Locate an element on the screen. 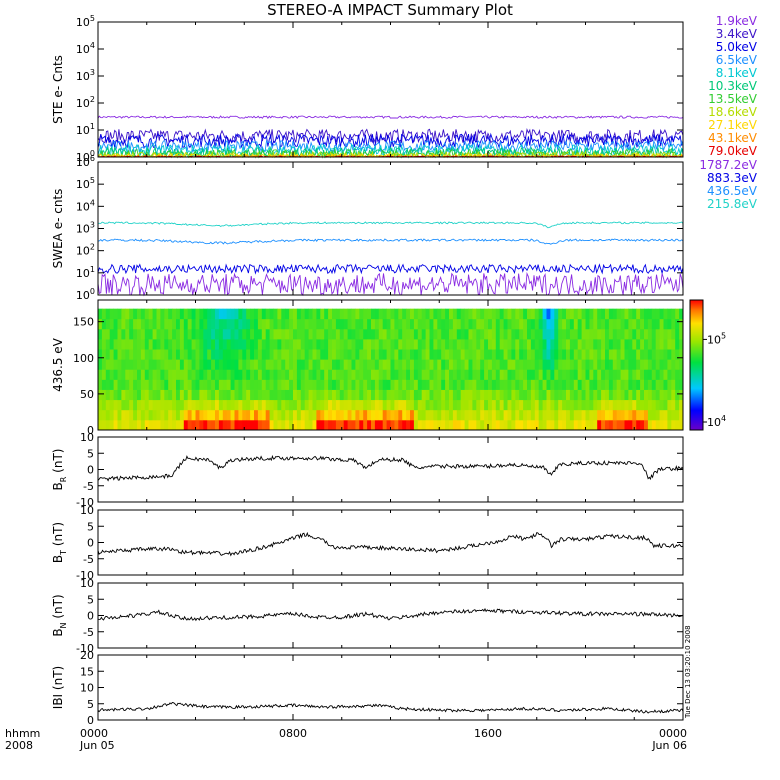  swea-ytick-label: 102 is located at coordinates (85, 250).